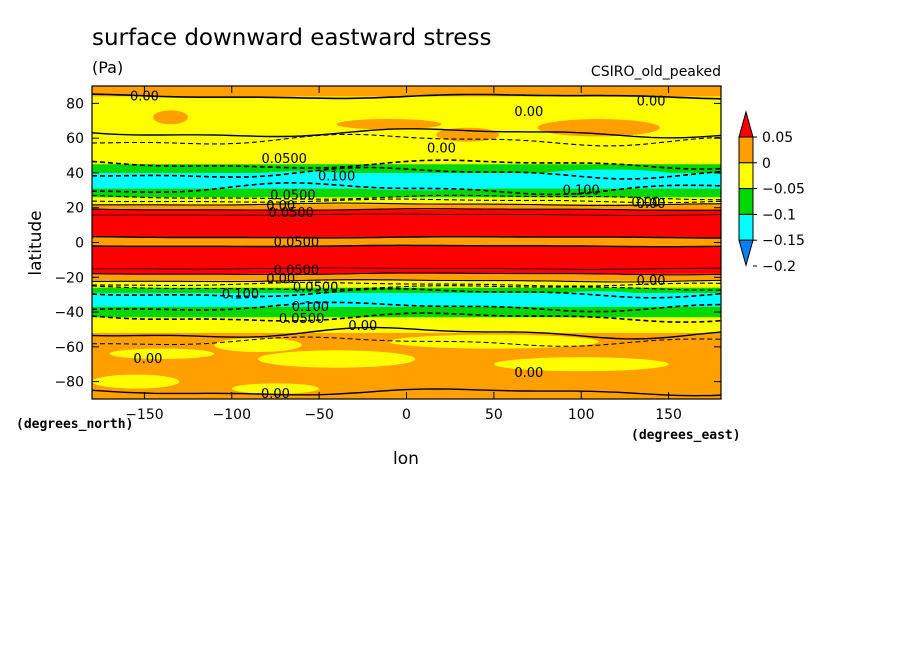 This screenshot has height=654, width=904. What do you see at coordinates (746, 124) in the screenshot?
I see `colorbar-over-triangle` at bounding box center [746, 124].